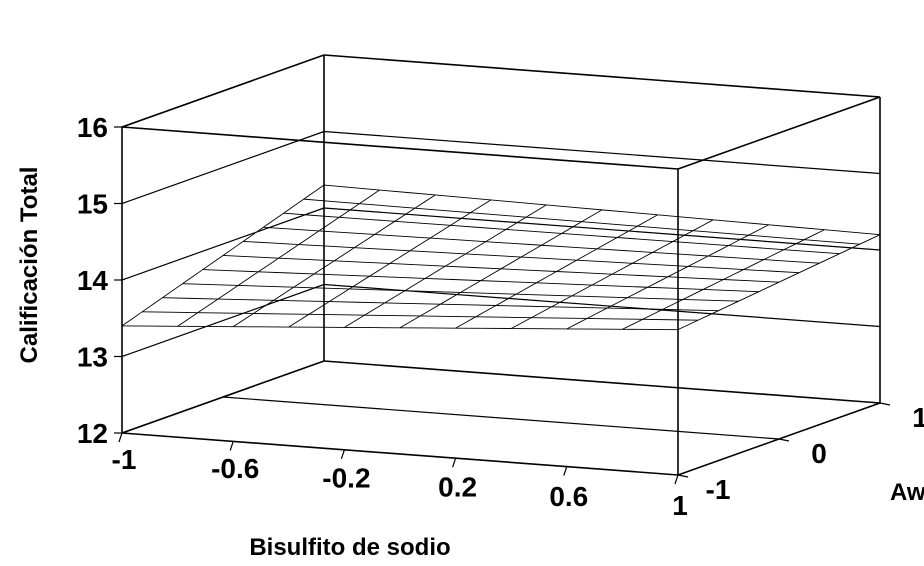 This screenshot has height=566, width=924. What do you see at coordinates (93, 280) in the screenshot?
I see `z-tick-label: 14` at bounding box center [93, 280].